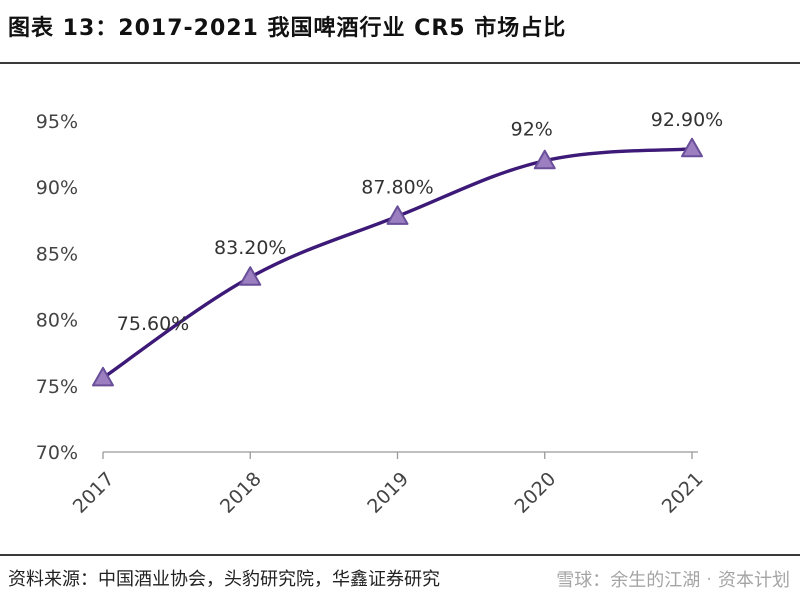 This screenshot has width=800, height=609. I want to click on data-label: 92.90%, so click(687, 120).